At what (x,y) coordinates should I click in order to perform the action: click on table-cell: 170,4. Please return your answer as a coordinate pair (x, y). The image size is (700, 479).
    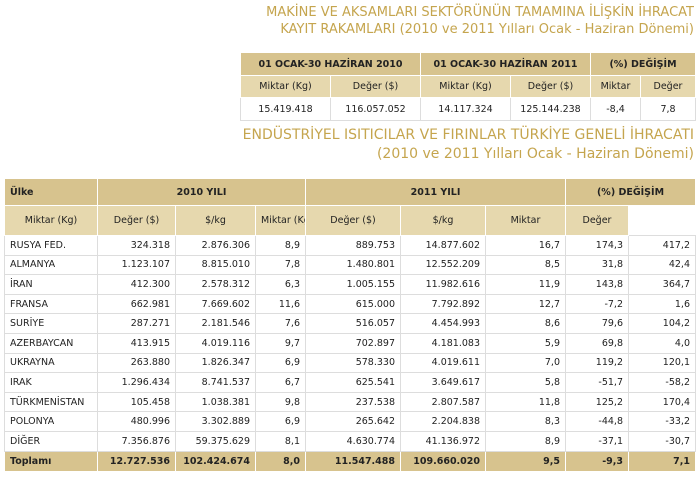
    Looking at the image, I should click on (662, 402).